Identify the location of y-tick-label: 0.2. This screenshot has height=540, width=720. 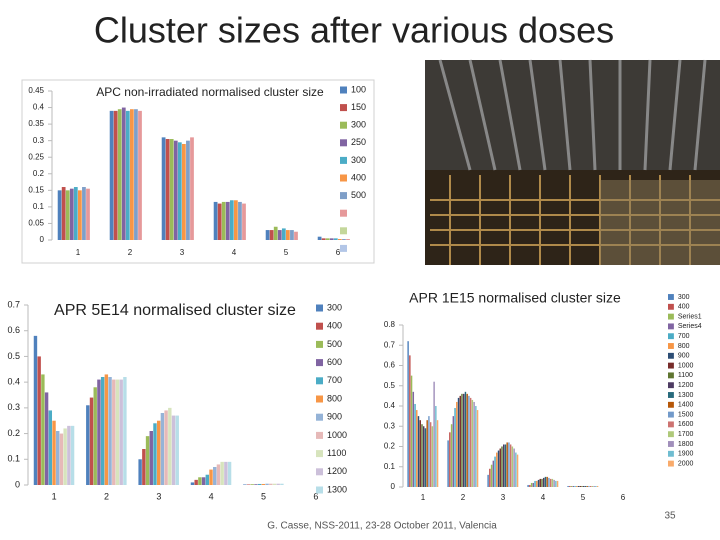
(390, 446).